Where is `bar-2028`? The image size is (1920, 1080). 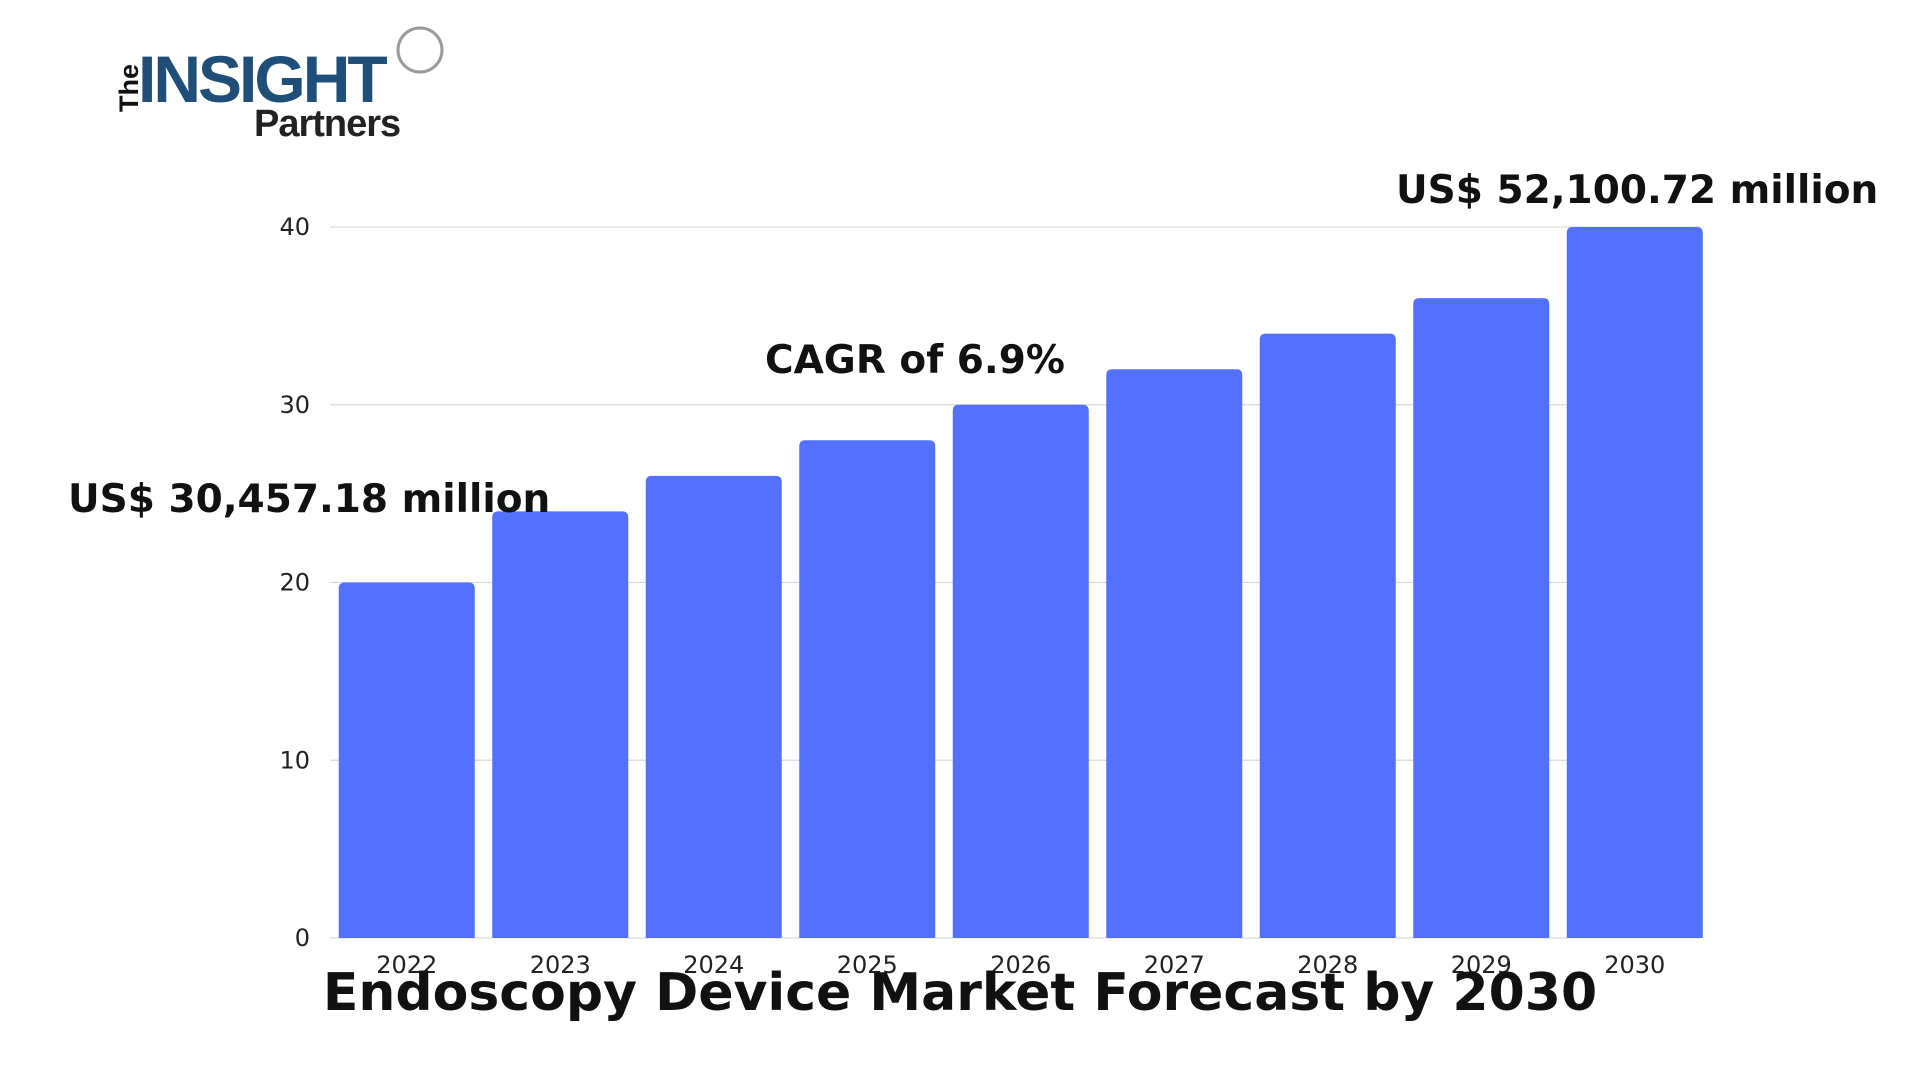 bar-2028 is located at coordinates (1327, 635).